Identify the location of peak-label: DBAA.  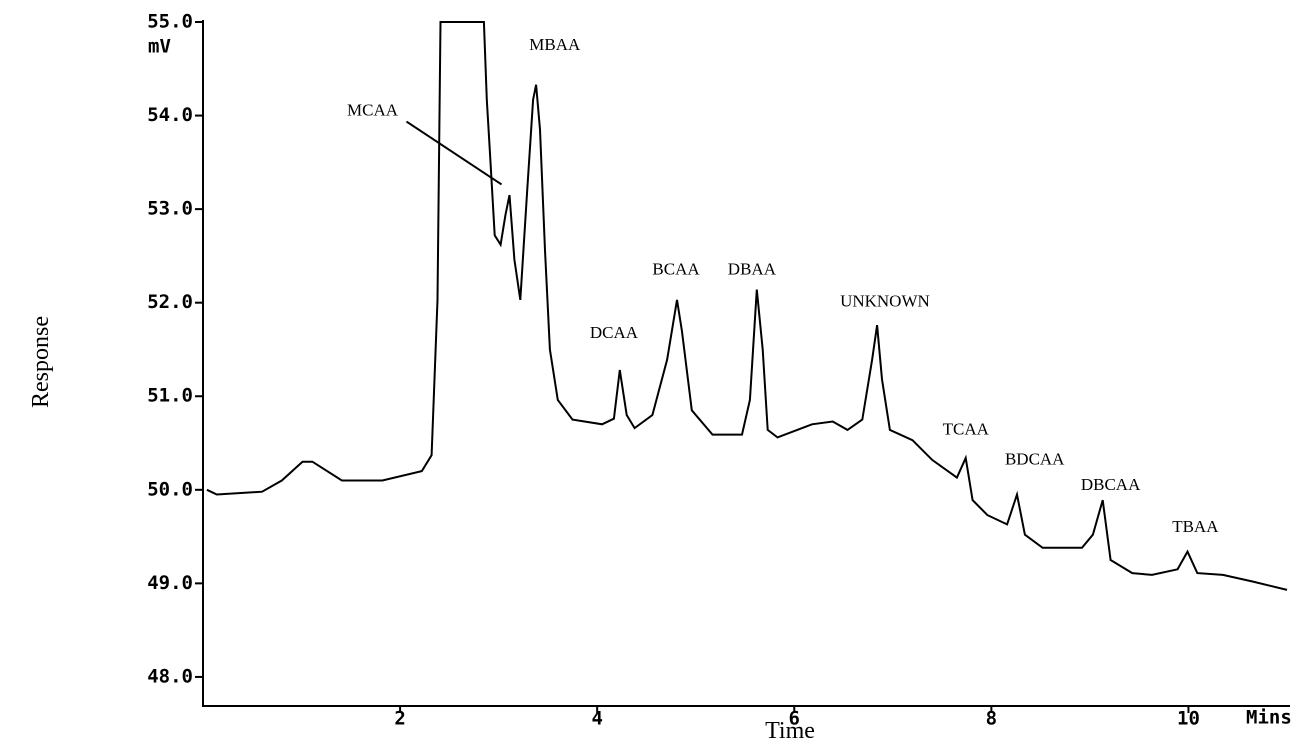
(752, 269).